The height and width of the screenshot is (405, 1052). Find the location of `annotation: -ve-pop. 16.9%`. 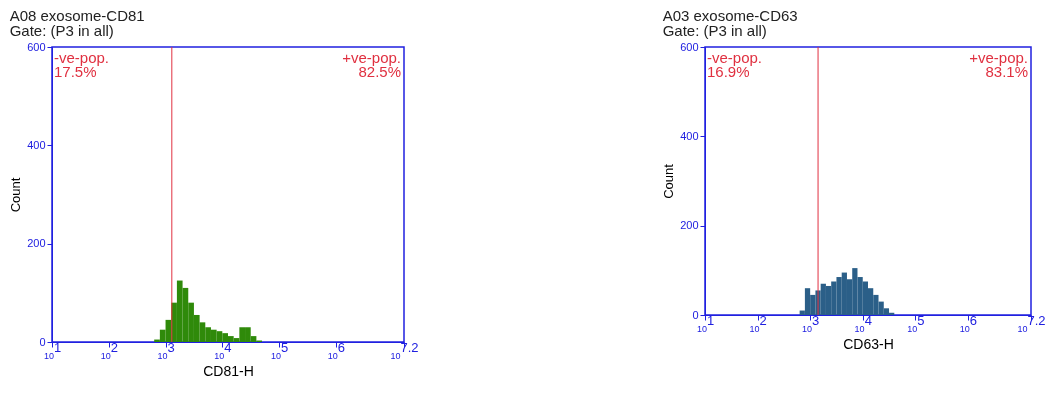

annotation: -ve-pop. 16.9% is located at coordinates (735, 64).